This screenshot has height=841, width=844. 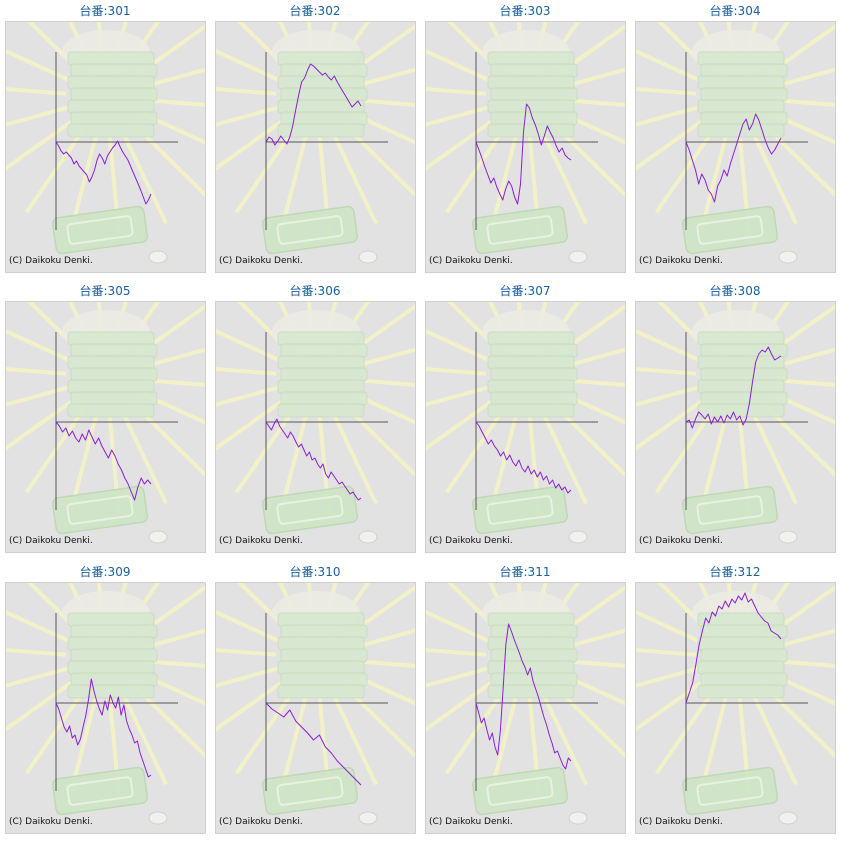 I want to click on chart-title: 台番:305, so click(x=105, y=291).